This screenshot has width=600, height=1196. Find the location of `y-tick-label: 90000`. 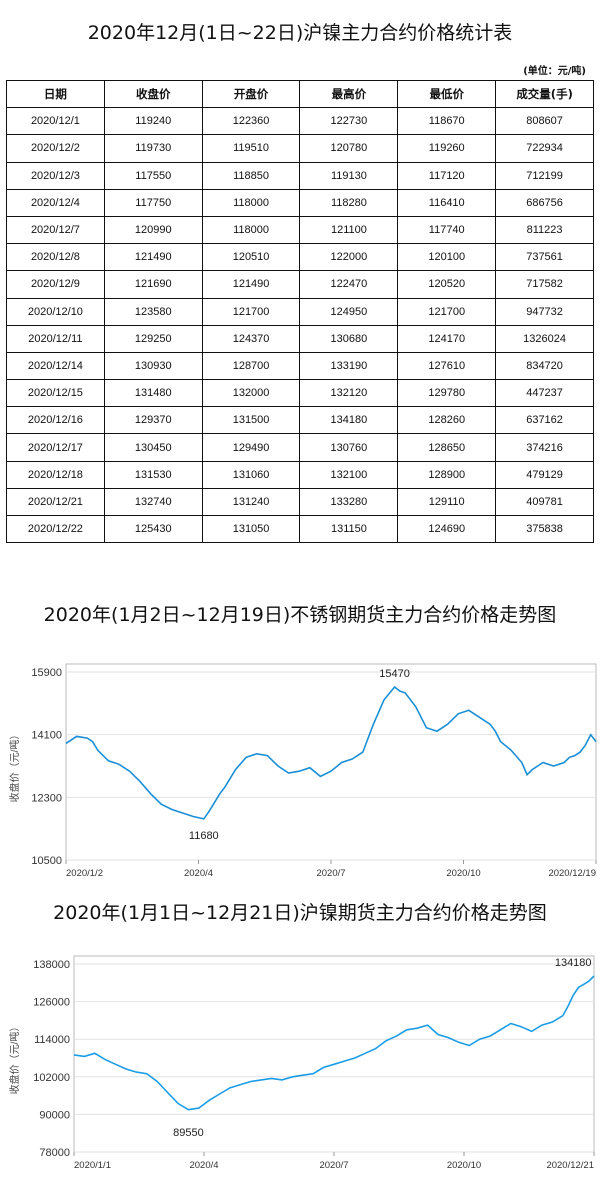

y-tick-label: 90000 is located at coordinates (54, 1115).